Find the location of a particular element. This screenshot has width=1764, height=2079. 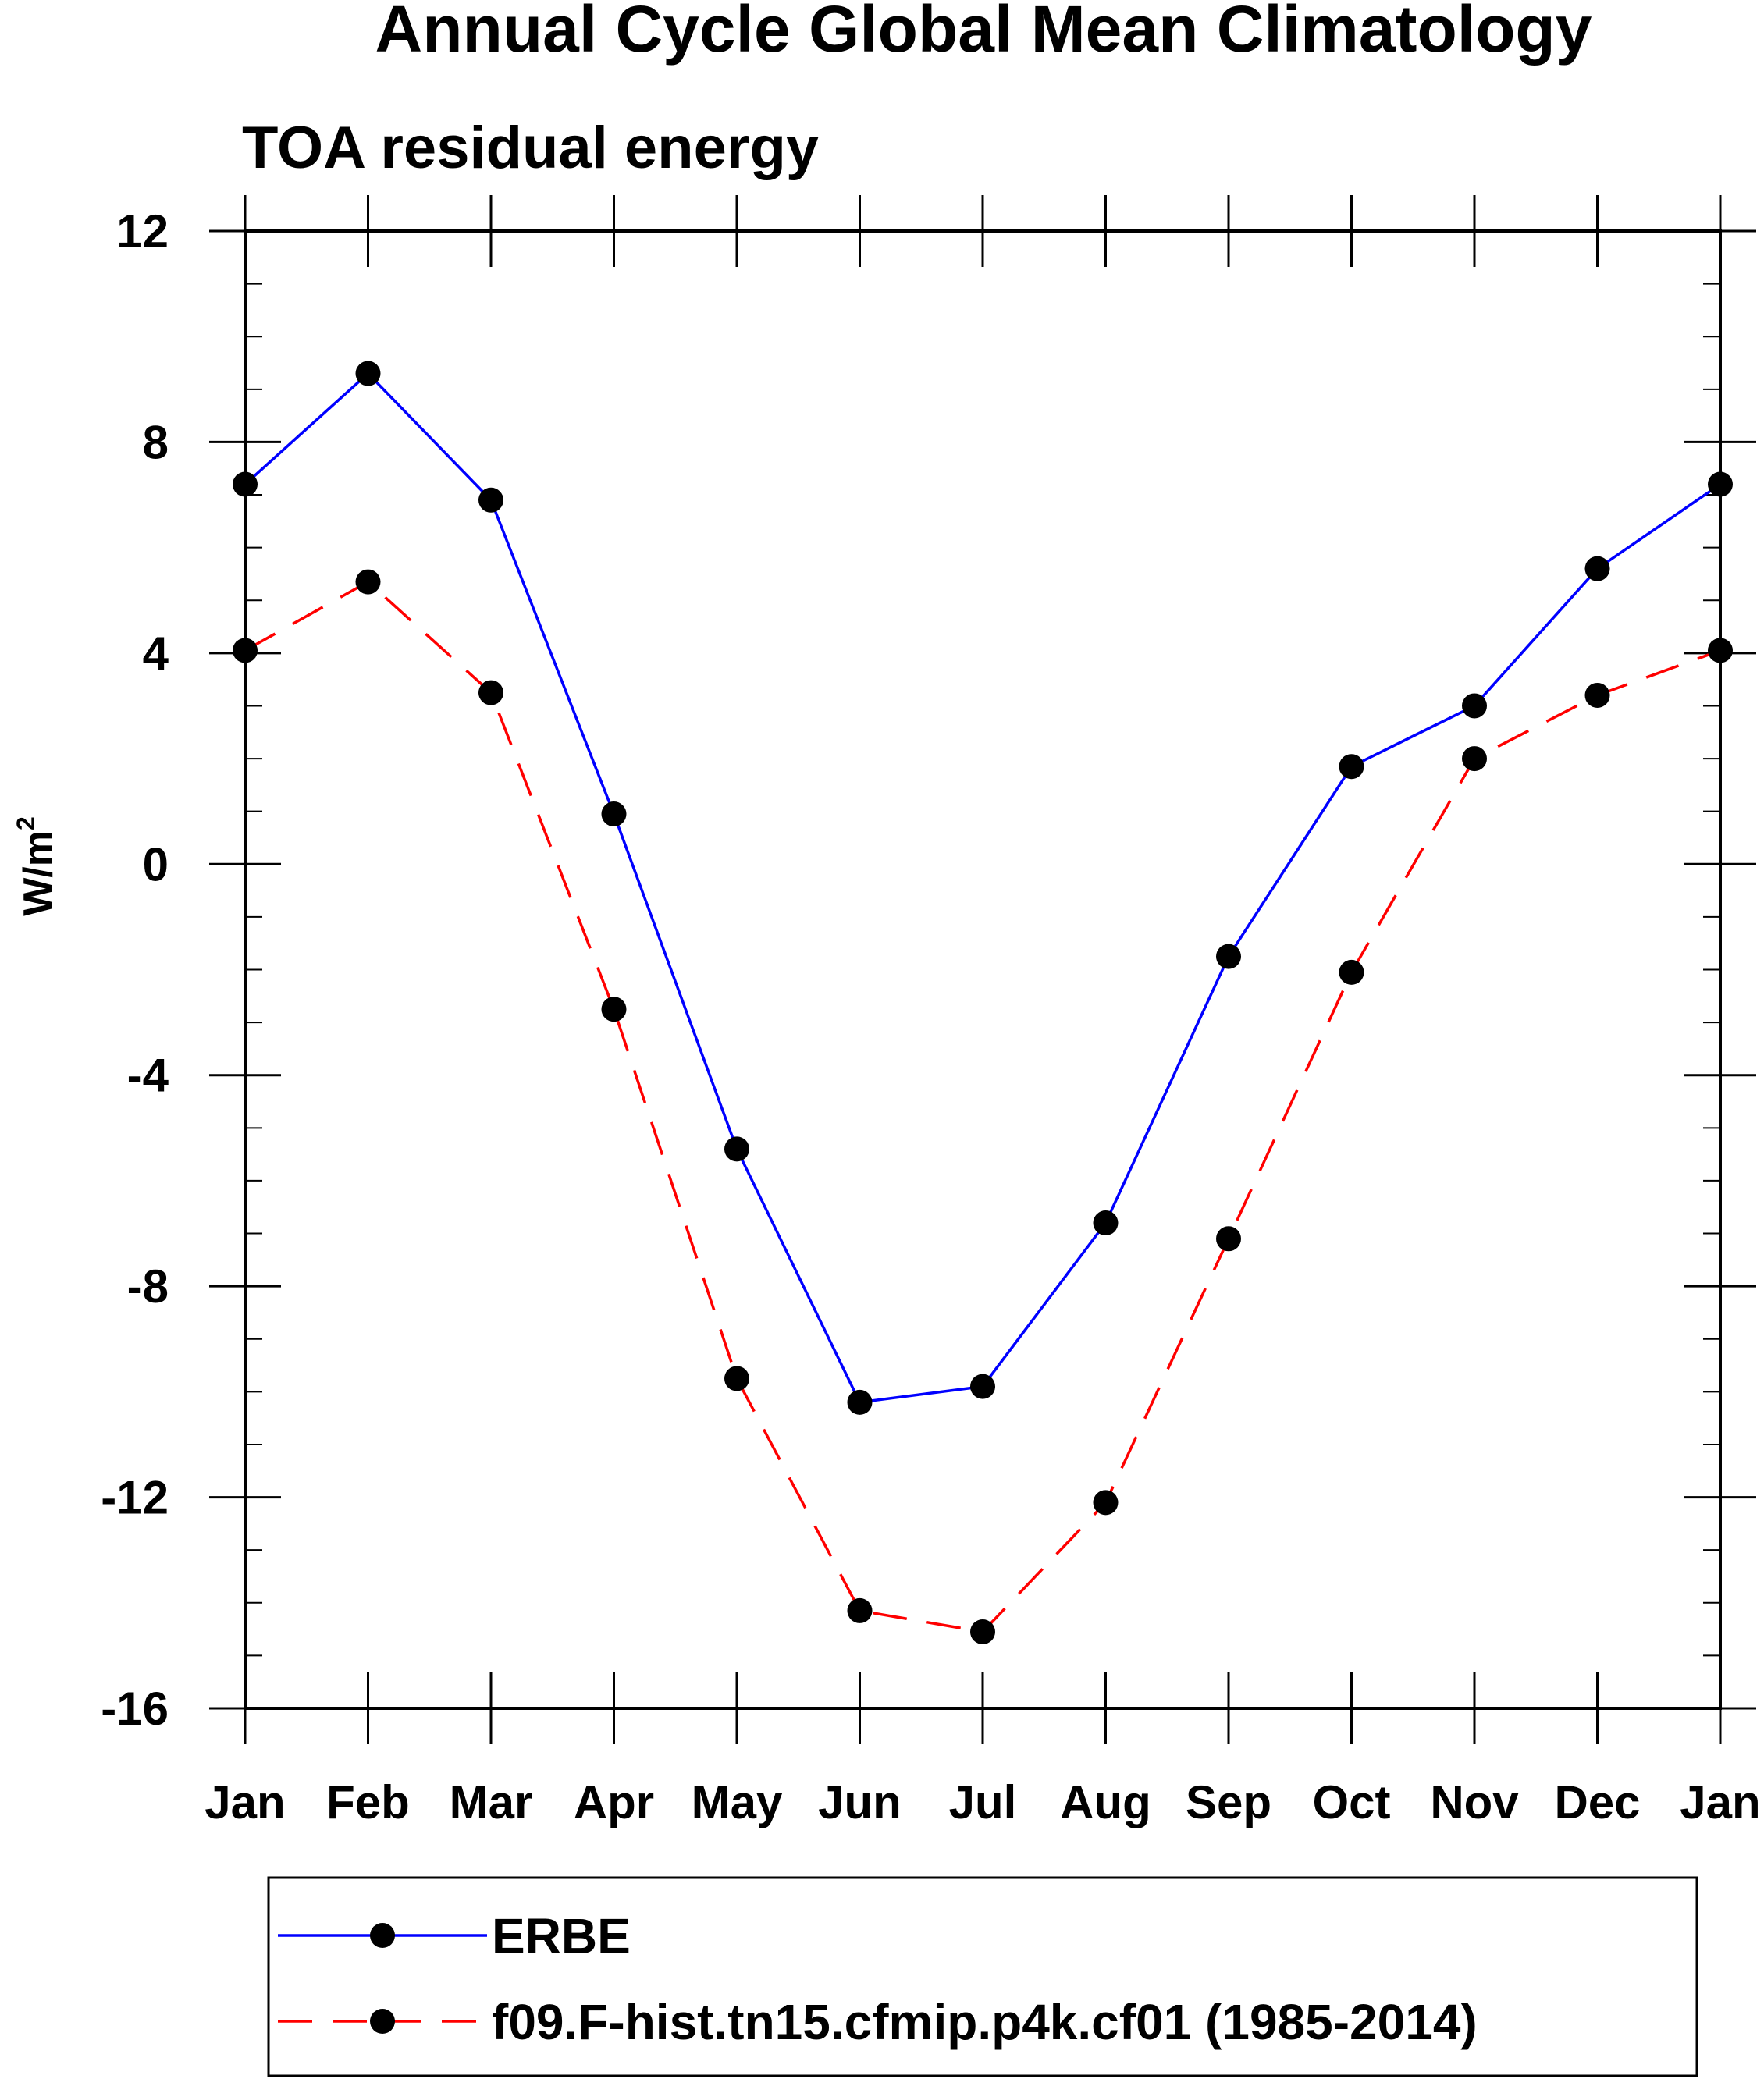

x-tick-label: Aug is located at coordinates (1105, 1802).